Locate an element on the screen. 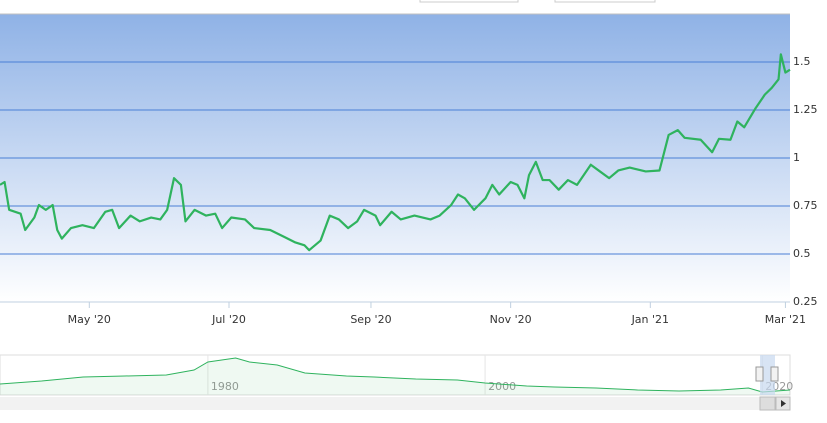  y-tick-label: 0.25 is located at coordinates (805, 301).